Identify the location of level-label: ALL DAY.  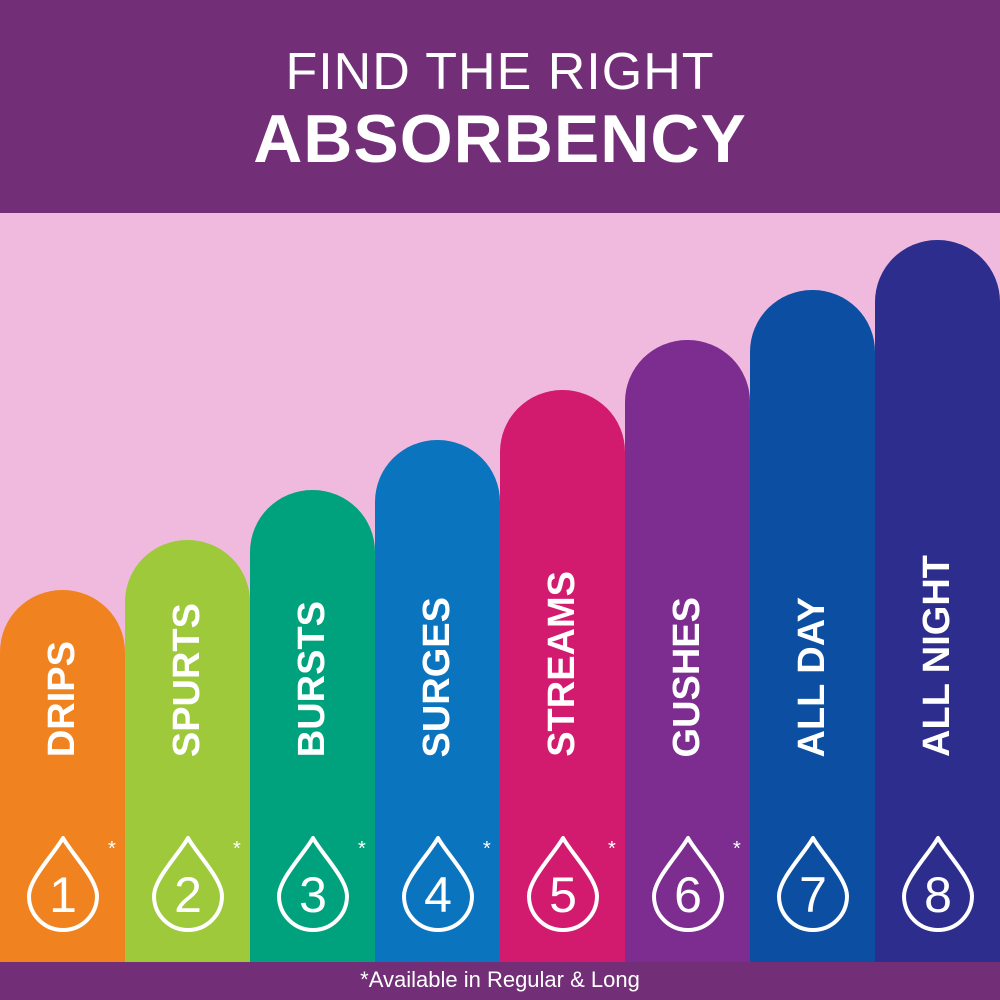
(812, 677).